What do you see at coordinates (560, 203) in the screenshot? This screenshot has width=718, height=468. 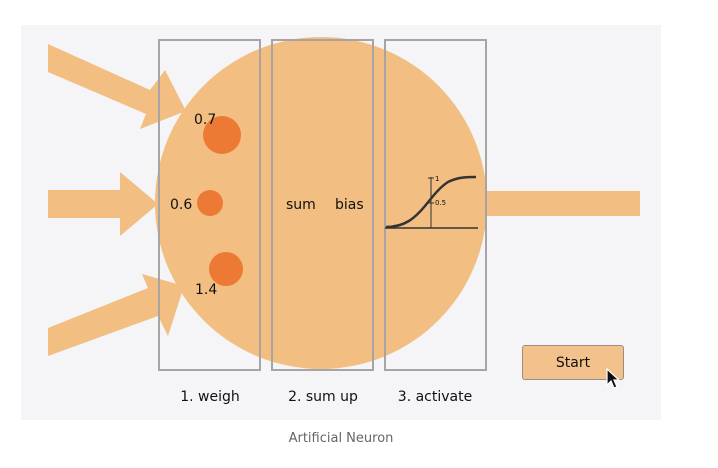 I see `output-arrow` at bounding box center [560, 203].